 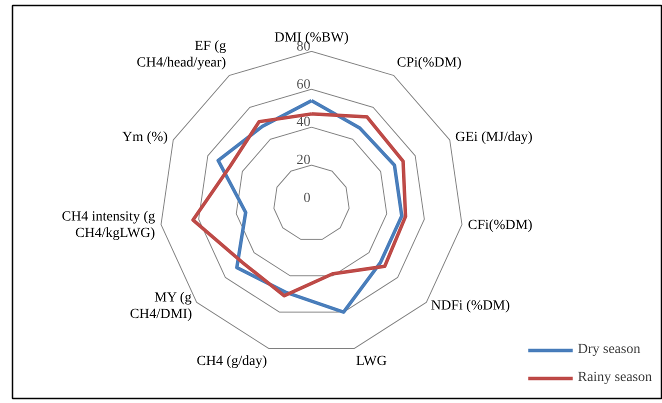 What do you see at coordinates (615, 378) in the screenshot?
I see `legend-label: Rainy season` at bounding box center [615, 378].